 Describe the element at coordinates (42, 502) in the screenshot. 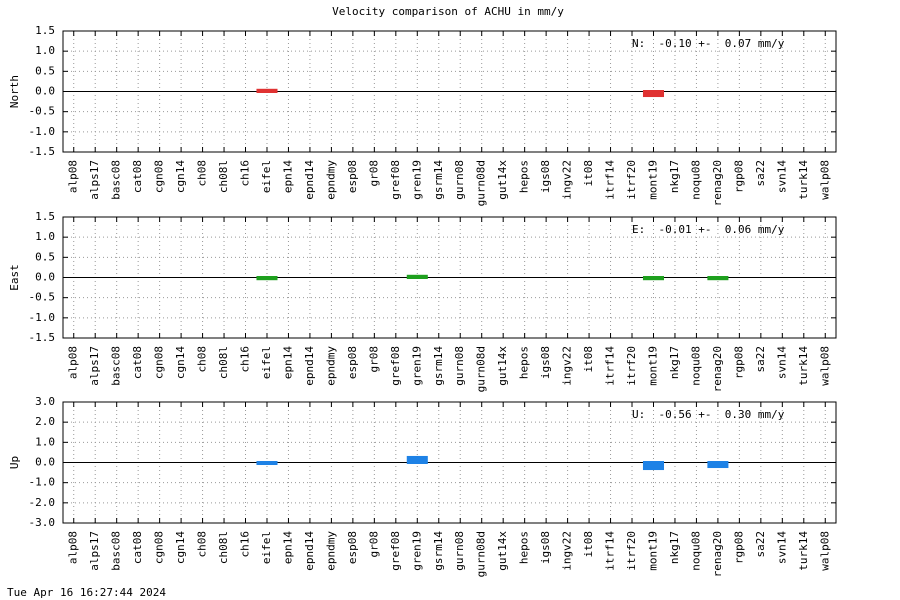

I see `y-tick-label: -2.0` at that location.